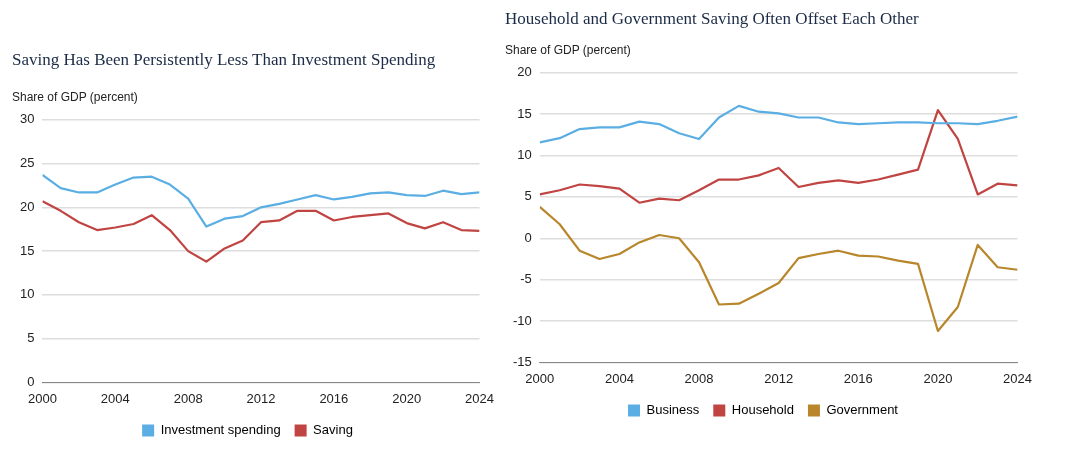 Image resolution: width=1065 pixels, height=457 pixels. I want to click on chart-title: Household and Government Saving Often Offset Each Other, so click(712, 19).